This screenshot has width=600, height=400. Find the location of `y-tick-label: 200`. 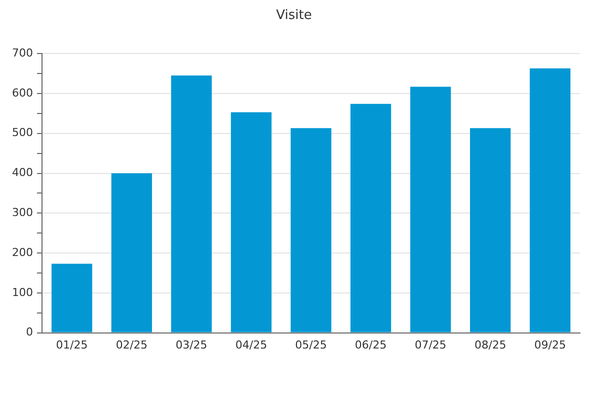

y-tick-label: 200 is located at coordinates (22, 252).